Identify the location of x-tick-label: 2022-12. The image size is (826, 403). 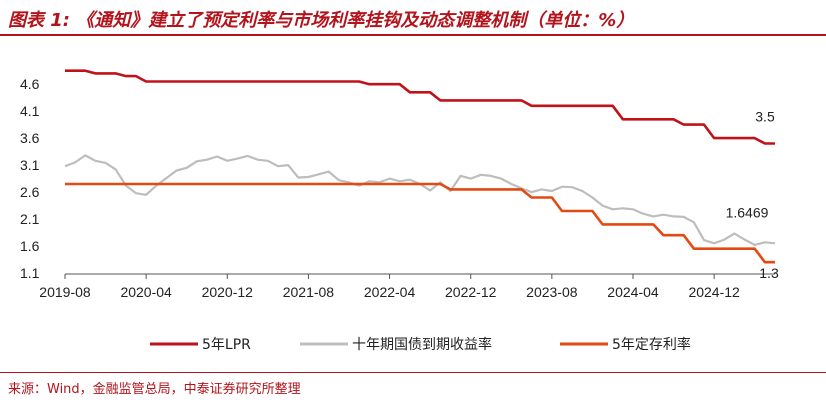
(471, 292).